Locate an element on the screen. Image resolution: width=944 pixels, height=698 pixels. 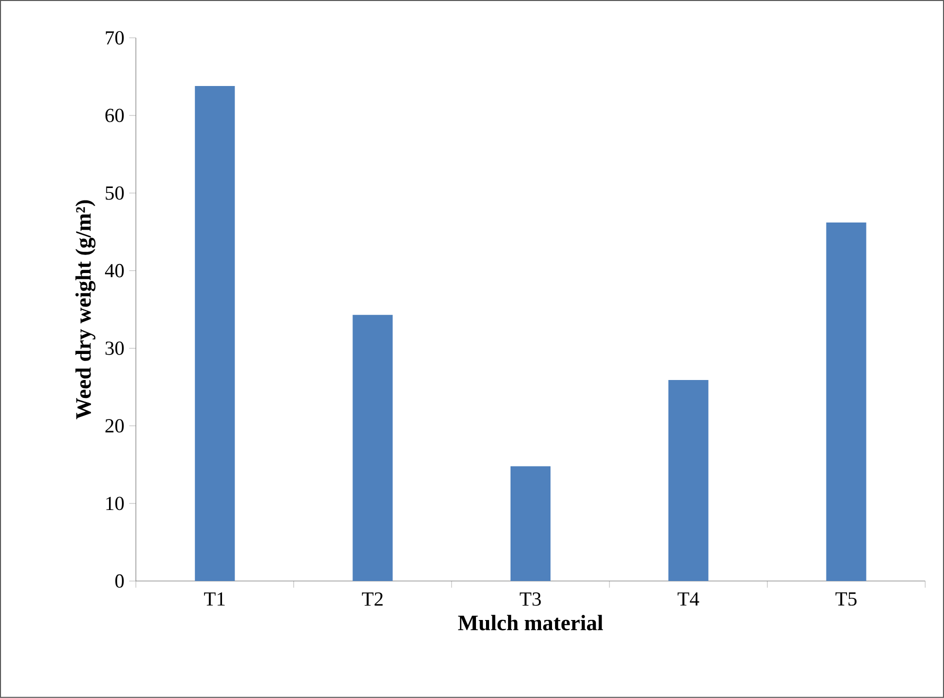
x-tick-label: T5 is located at coordinates (846, 599).